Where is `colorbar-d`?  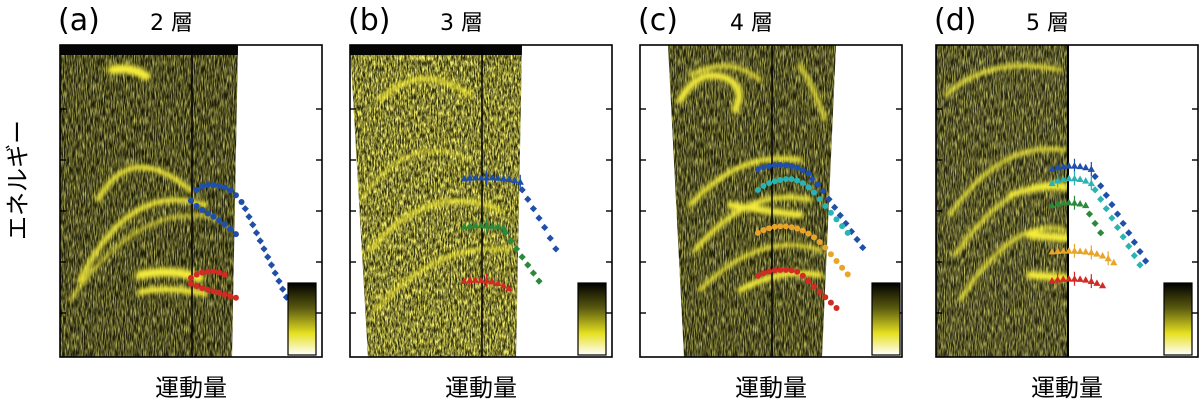 colorbar-d is located at coordinates (1178, 319).